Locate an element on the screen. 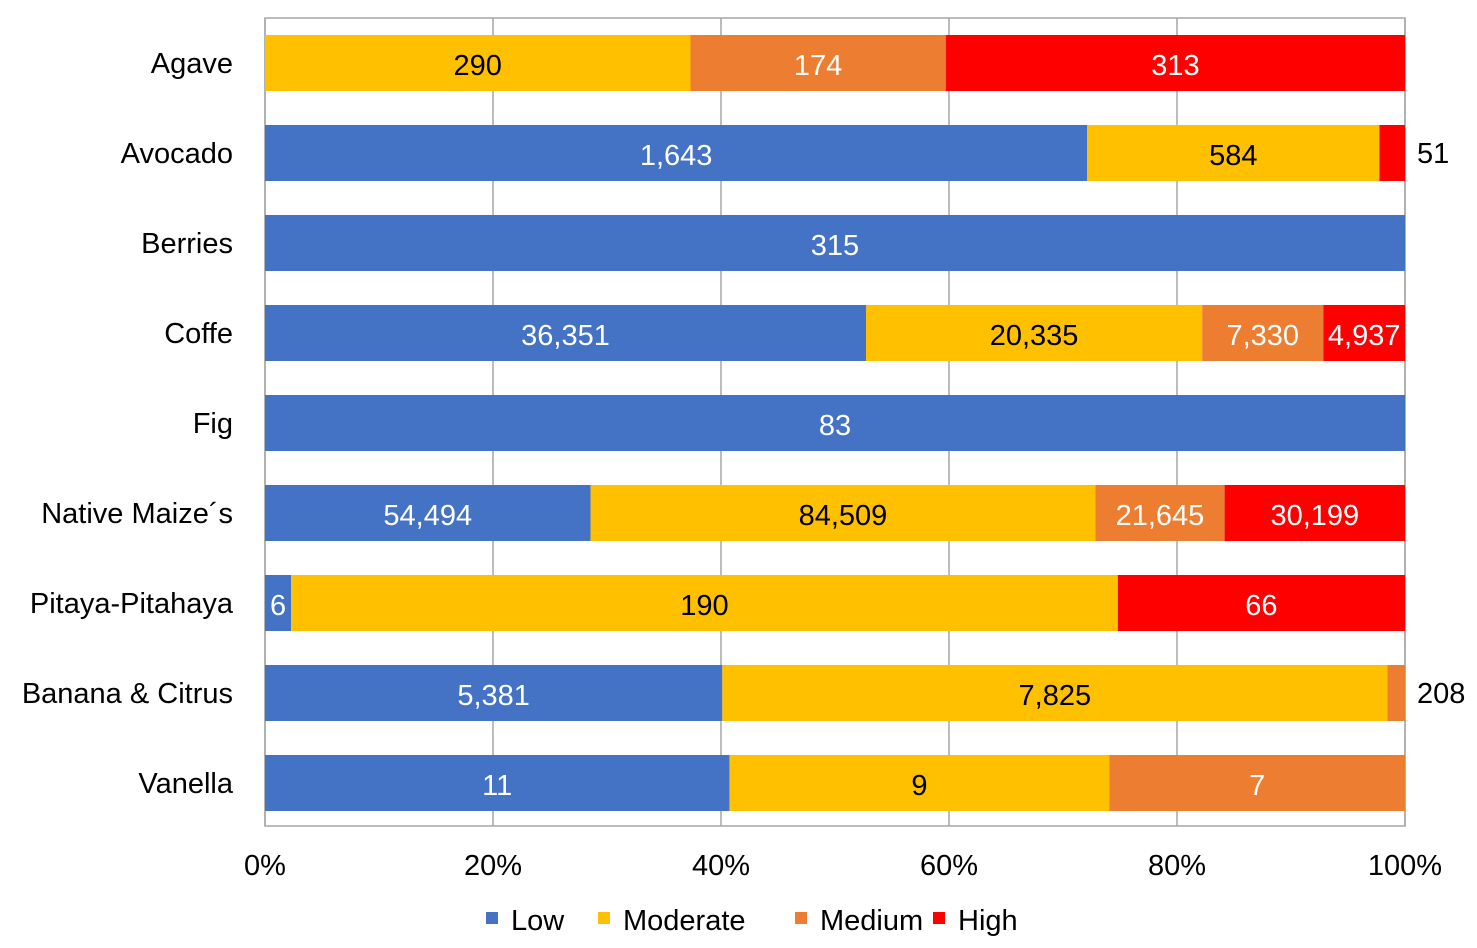 The image size is (1477, 948). data-label: 83 is located at coordinates (835, 426).